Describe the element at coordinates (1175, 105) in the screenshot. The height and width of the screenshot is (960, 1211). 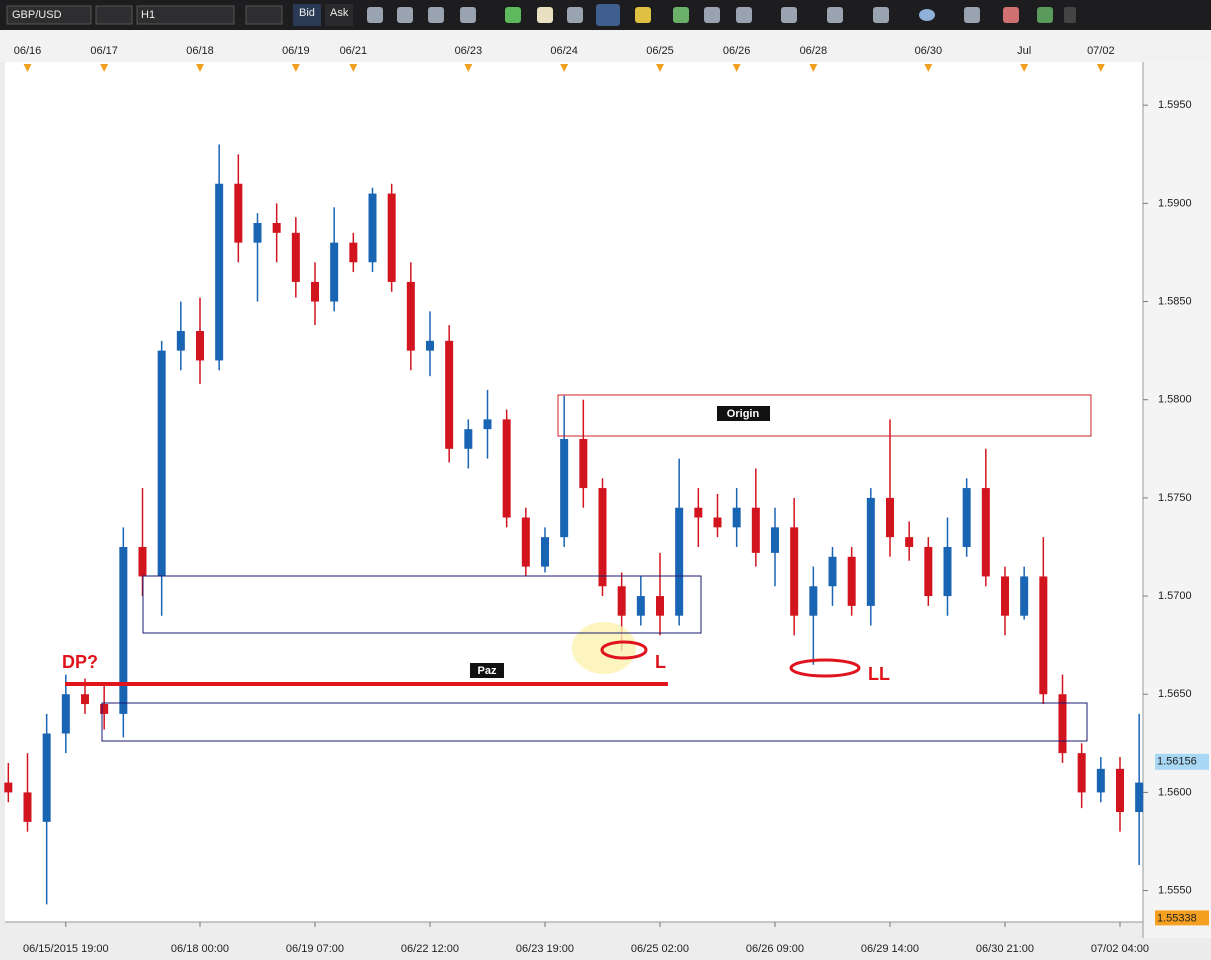
I see `y-tick-label: 1.5950` at that location.